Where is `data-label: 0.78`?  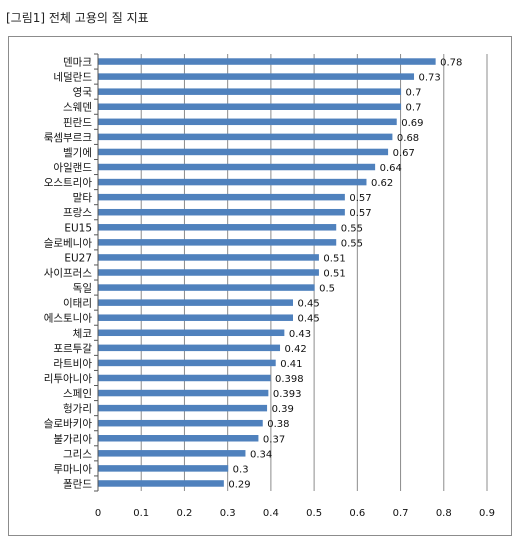 data-label: 0.78 is located at coordinates (451, 63).